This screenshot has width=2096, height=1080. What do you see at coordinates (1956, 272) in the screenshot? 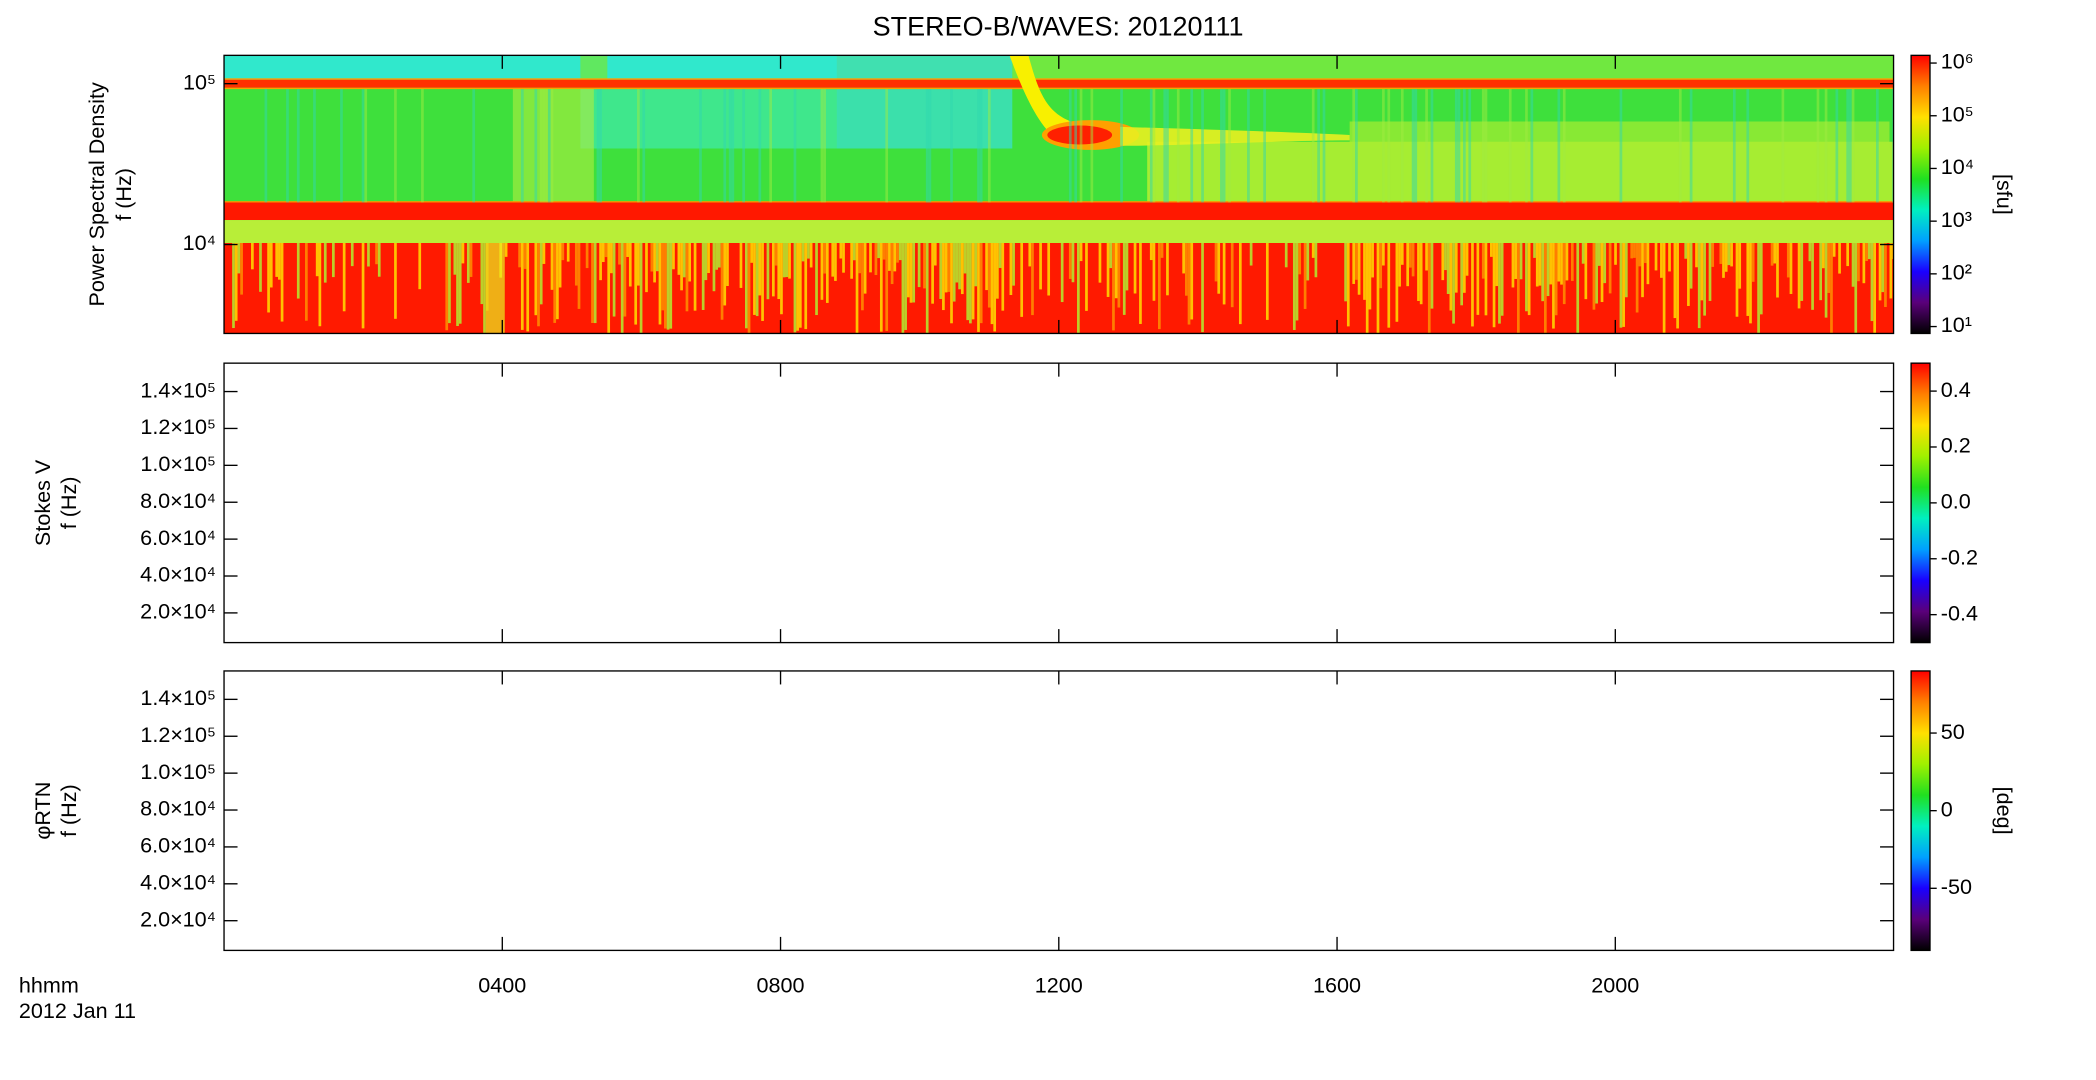
I see `colorbar-tick-label: 10²` at bounding box center [1956, 272].